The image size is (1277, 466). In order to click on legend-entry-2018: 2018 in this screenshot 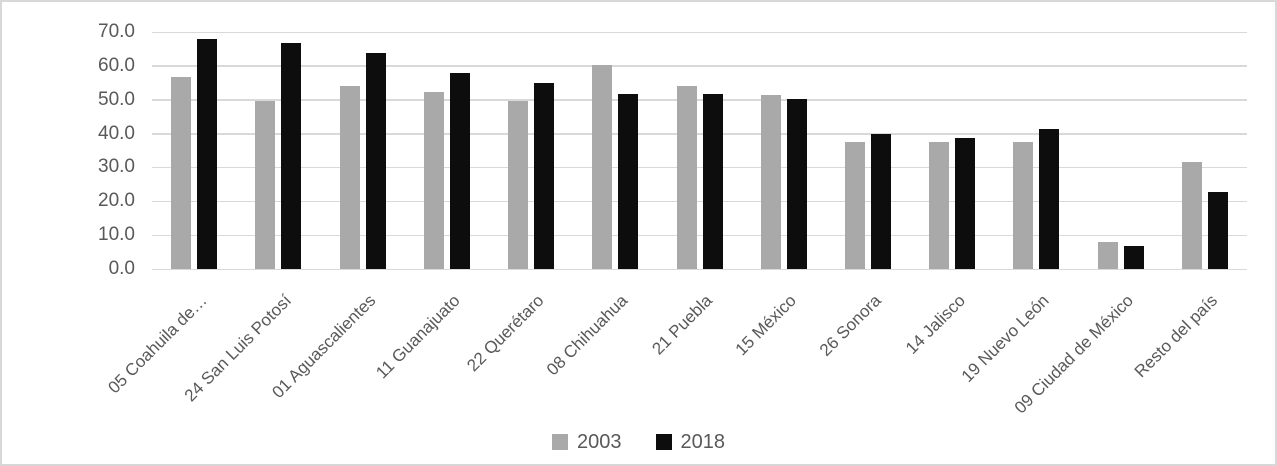, I will do `click(690, 442)`.